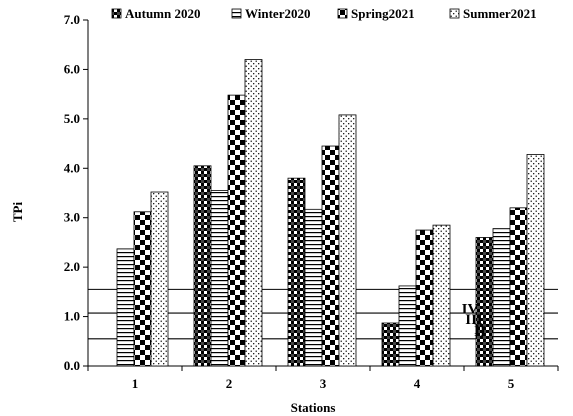  Describe the element at coordinates (474, 320) in the screenshot. I see `class-label: III` at that location.